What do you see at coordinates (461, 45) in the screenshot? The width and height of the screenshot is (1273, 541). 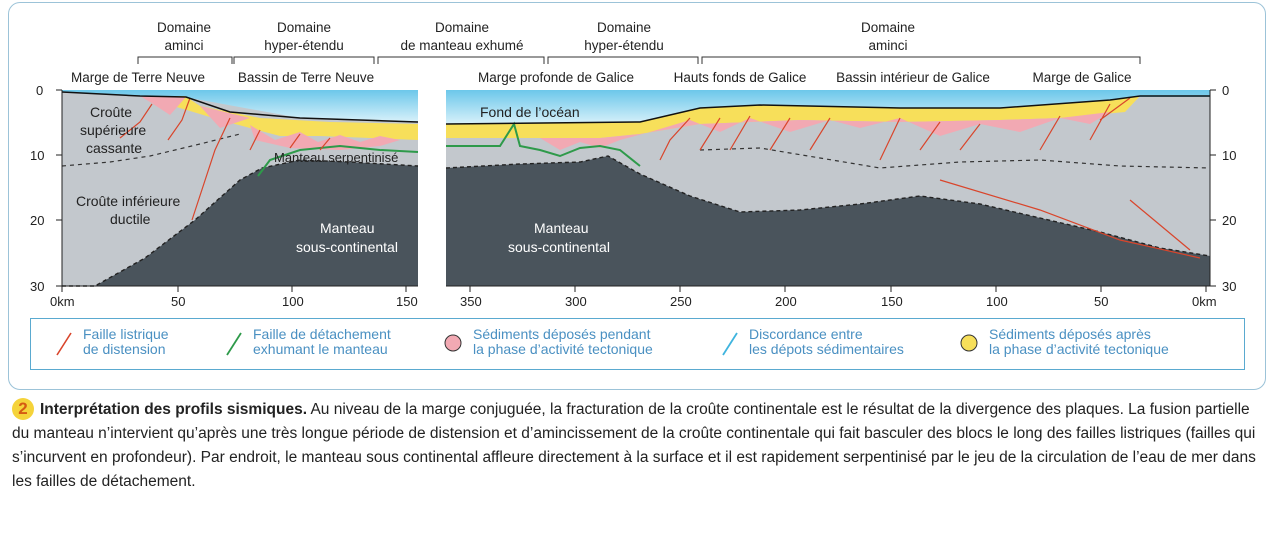 I see `domain-manteau-exhume-line2: de manteau exhumé` at bounding box center [461, 45].